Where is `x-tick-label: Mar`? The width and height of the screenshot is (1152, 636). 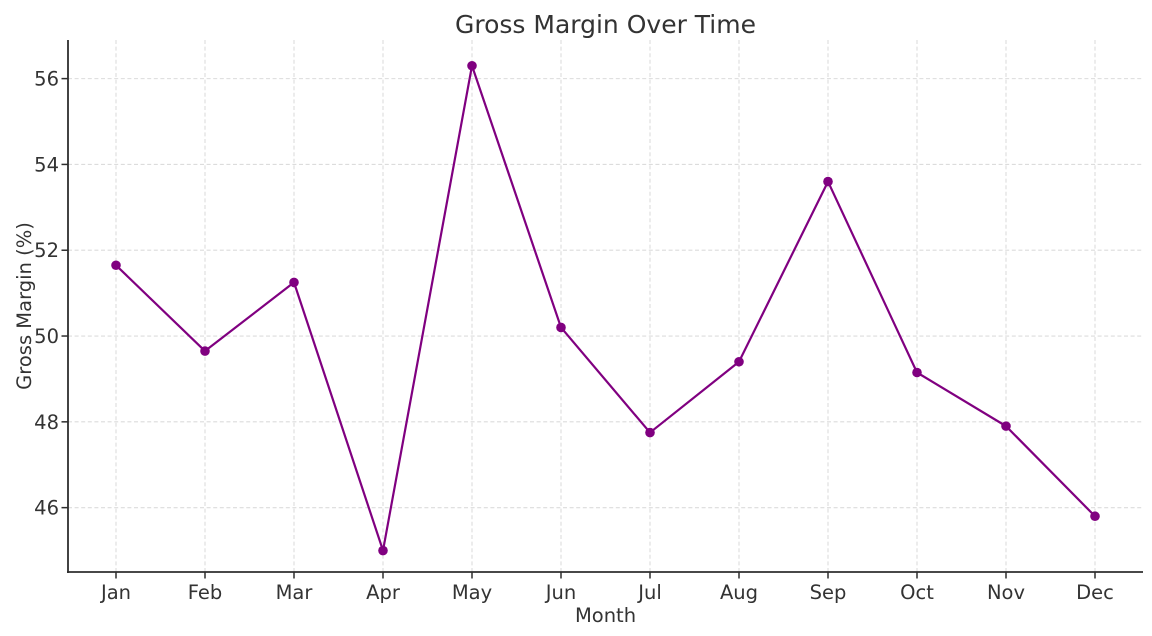 x-tick-label: Mar is located at coordinates (295, 592).